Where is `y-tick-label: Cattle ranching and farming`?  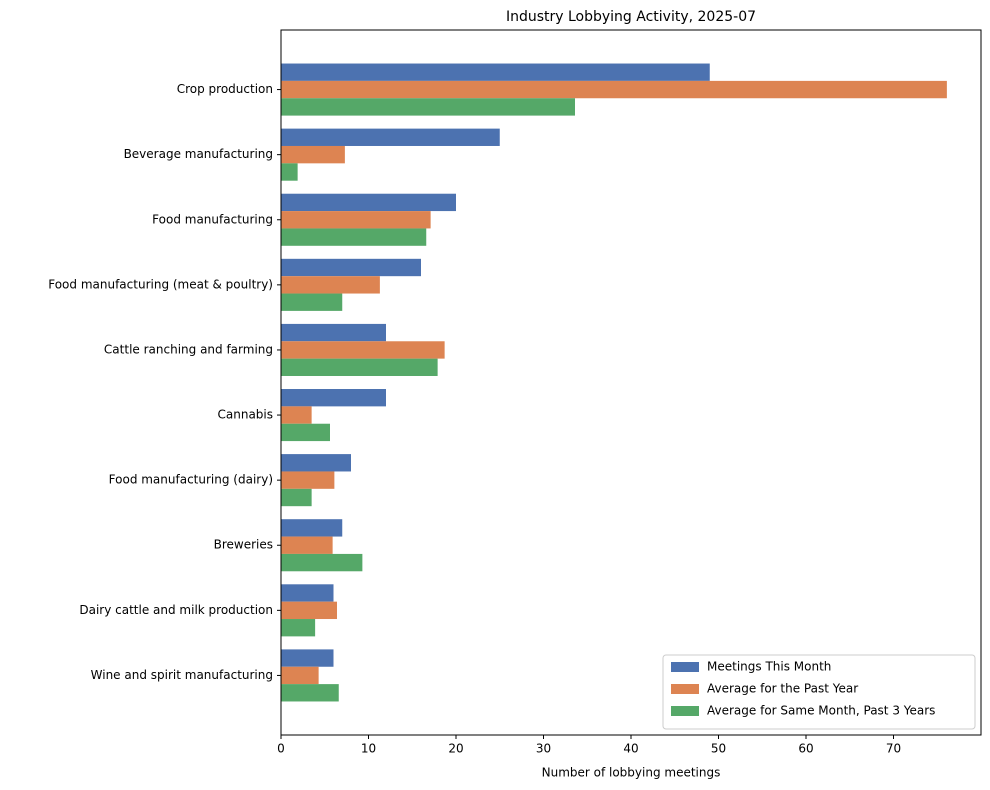
y-tick-label: Cattle ranching and farming is located at coordinates (188, 349).